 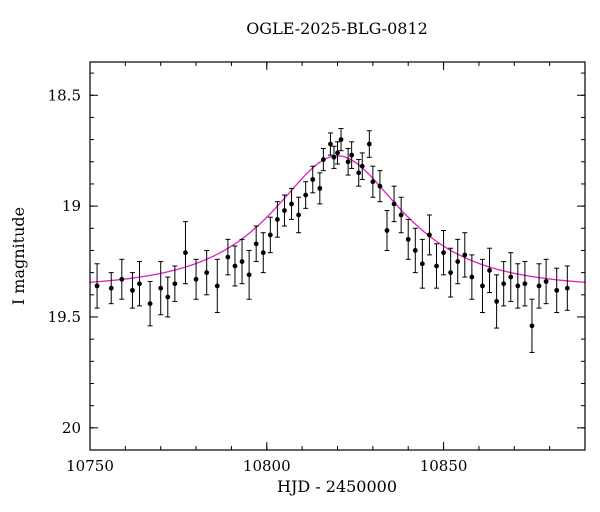 What do you see at coordinates (337, 28) in the screenshot?
I see `chart-title: OGLE-2025-BLG-0812` at bounding box center [337, 28].